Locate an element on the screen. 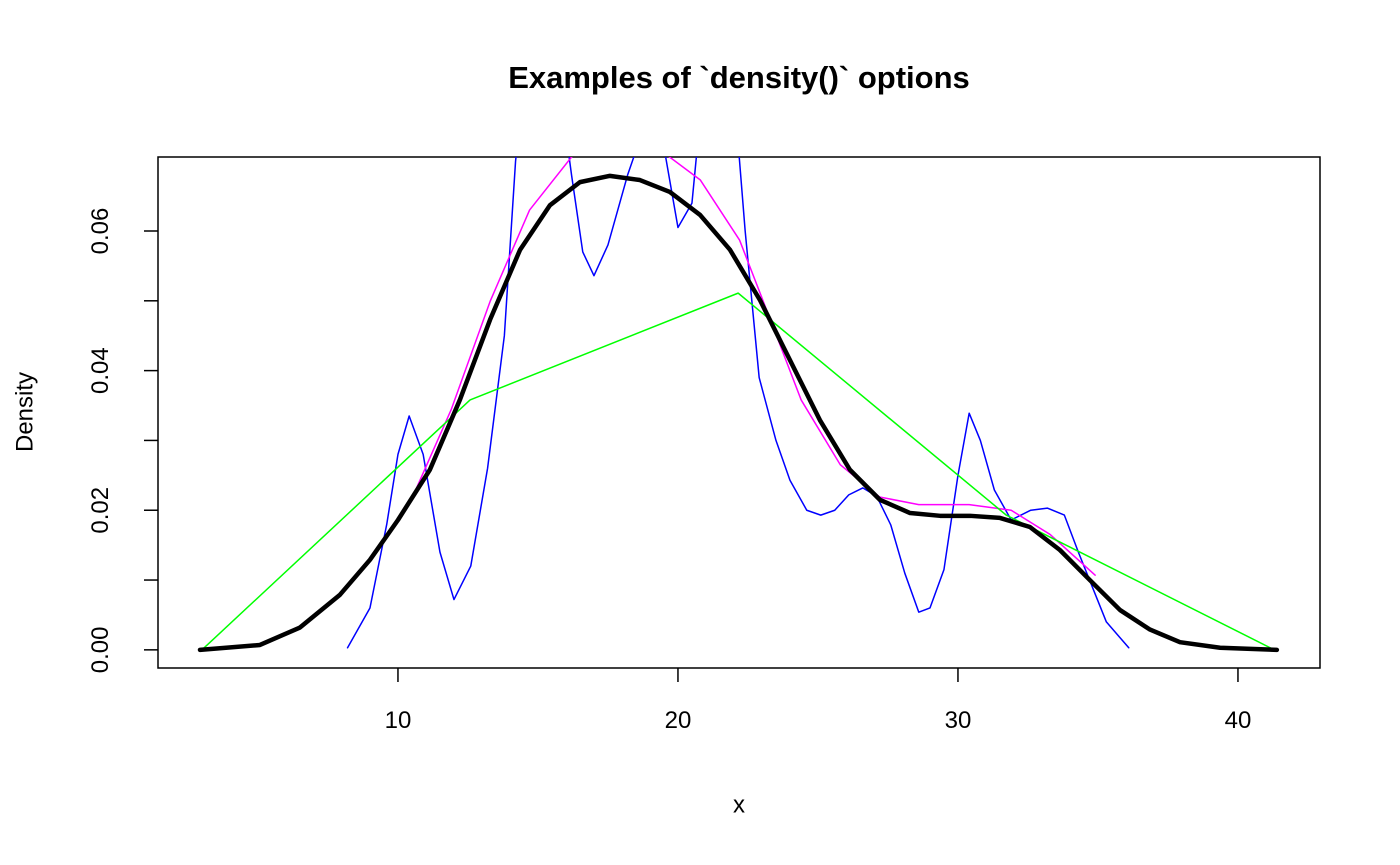 This screenshot has height=865, width=1400. y-tick-label: 0.04 is located at coordinates (100, 370).